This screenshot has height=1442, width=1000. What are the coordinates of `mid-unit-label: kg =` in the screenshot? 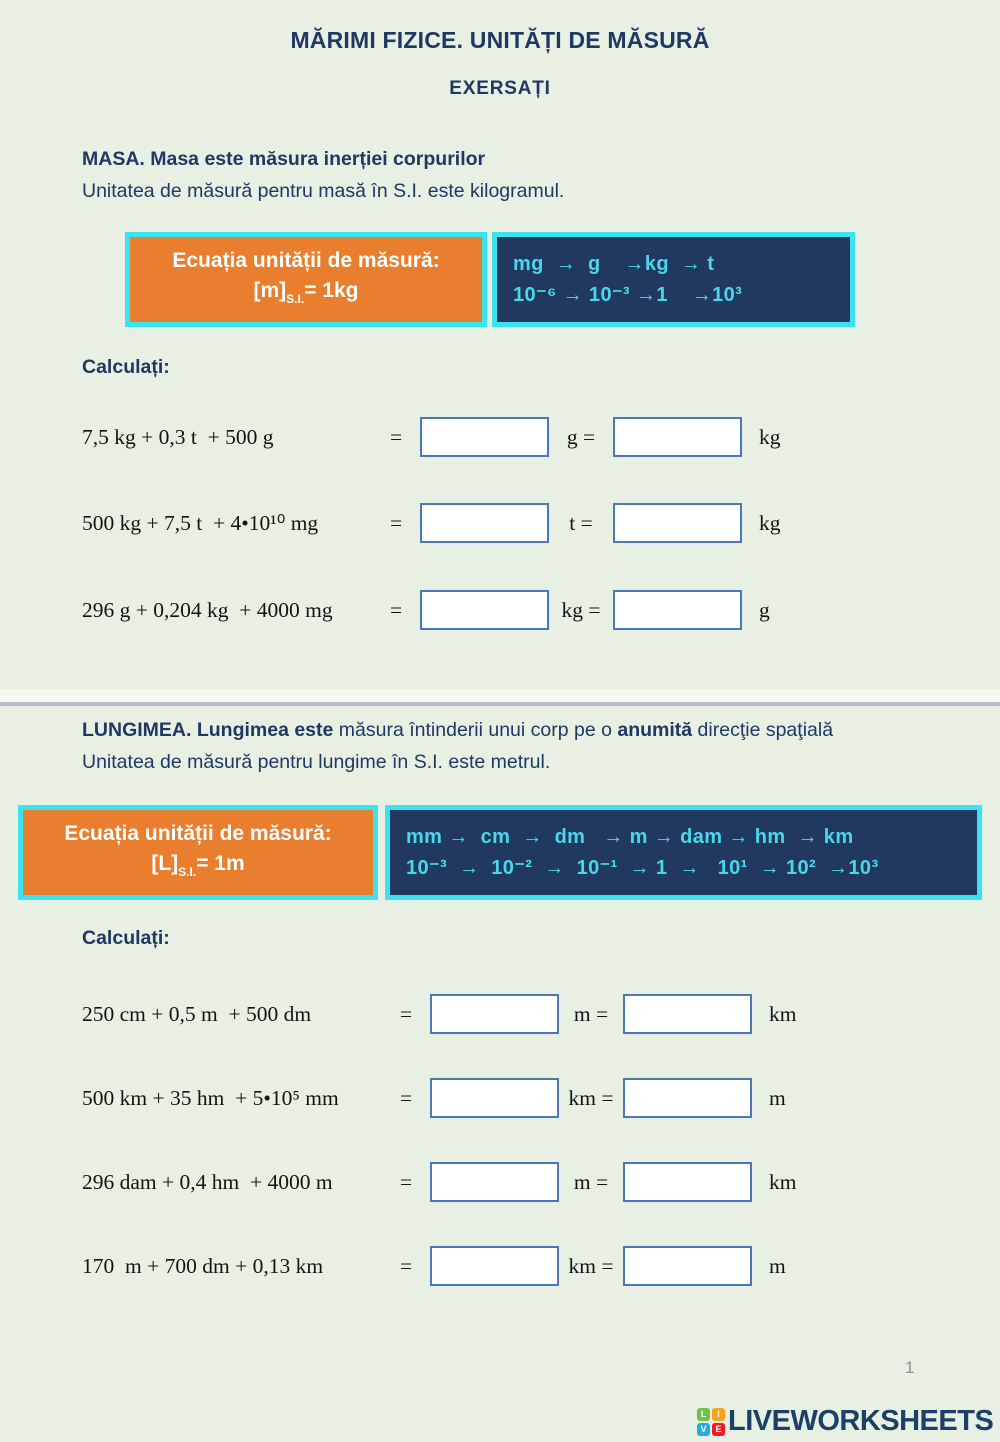 It's located at (581, 609).